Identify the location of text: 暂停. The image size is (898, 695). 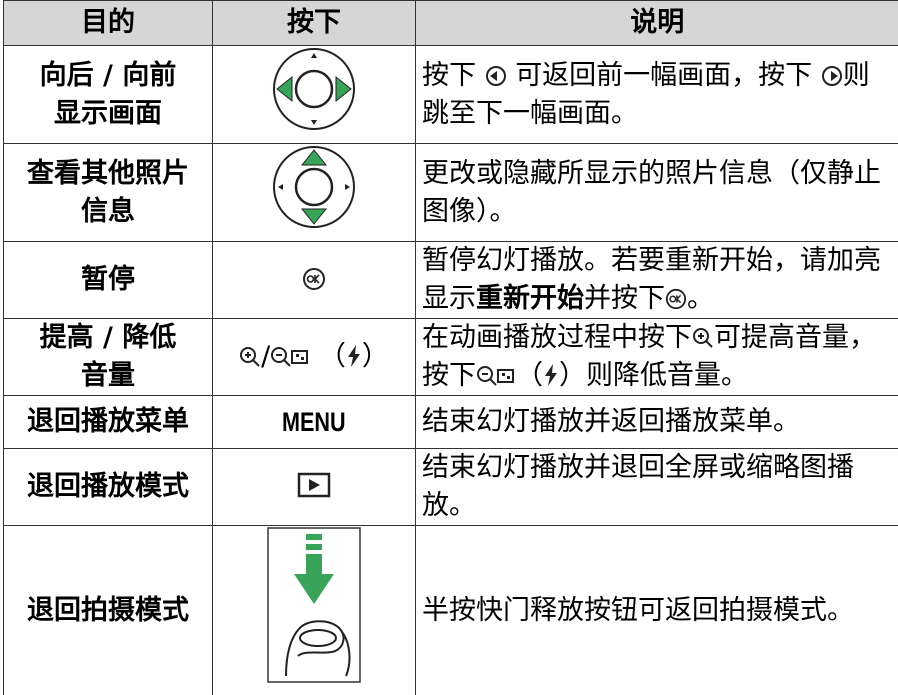
(108, 280).